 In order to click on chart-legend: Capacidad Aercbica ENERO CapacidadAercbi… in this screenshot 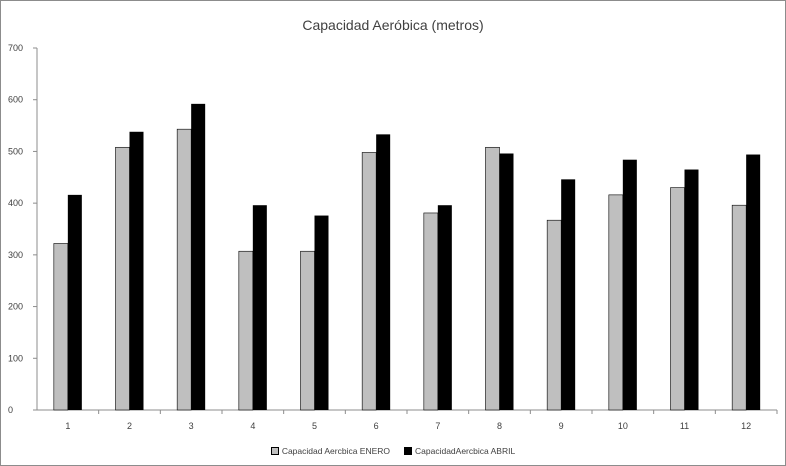, I will do `click(393, 451)`.